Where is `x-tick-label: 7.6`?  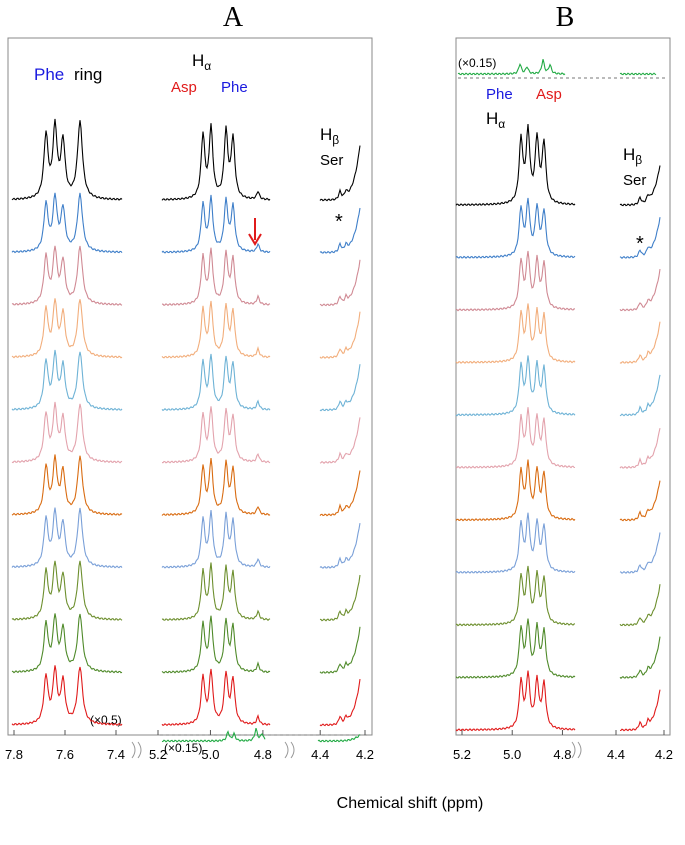 x-tick-label: 7.6 is located at coordinates (65, 754).